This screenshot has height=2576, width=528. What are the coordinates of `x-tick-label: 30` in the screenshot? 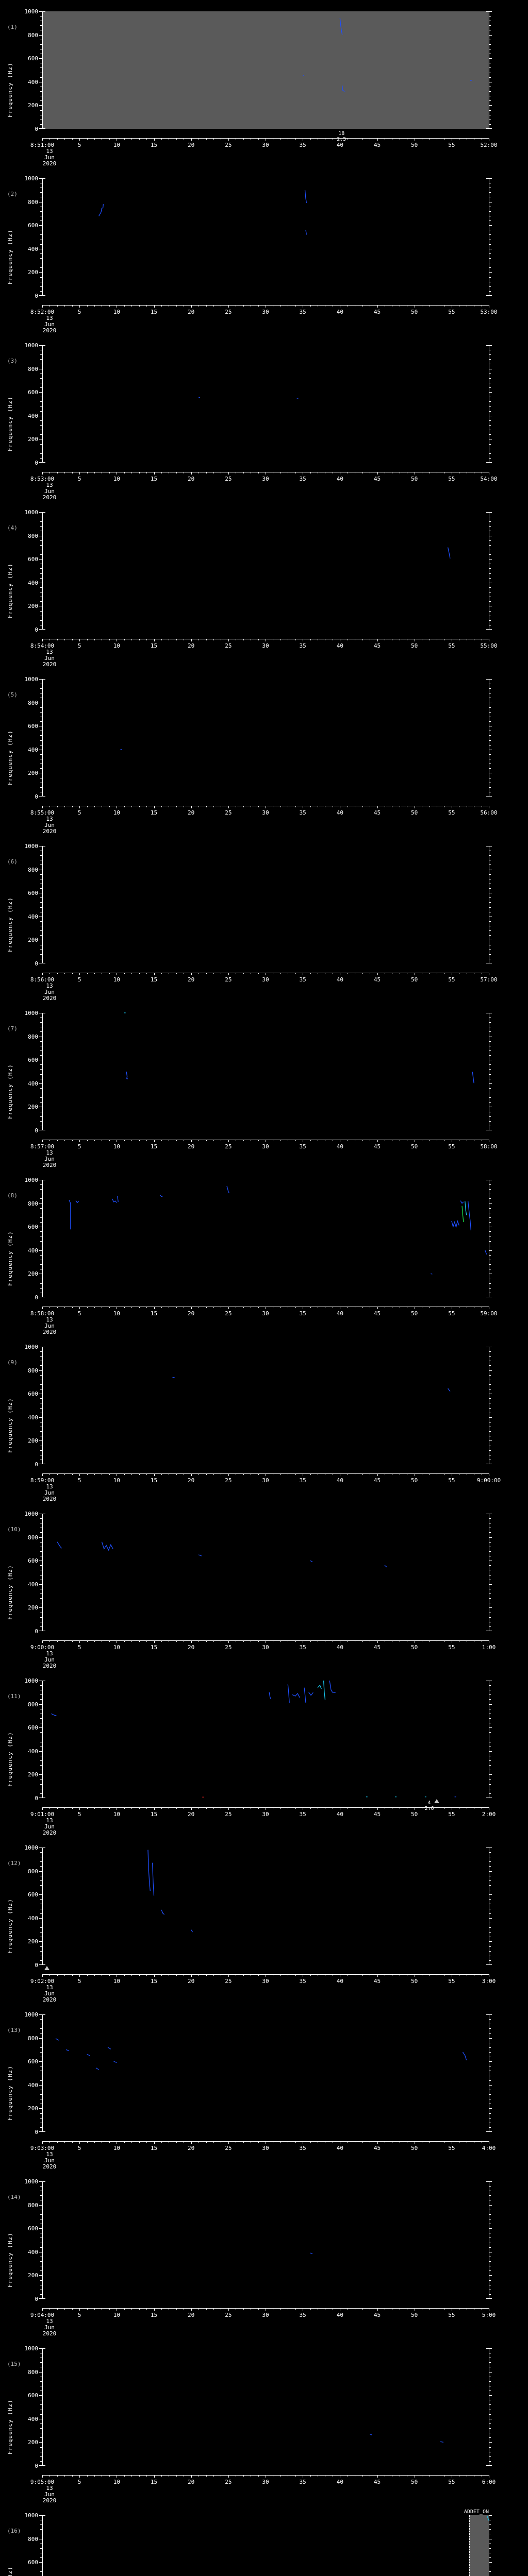 It's located at (265, 2482).